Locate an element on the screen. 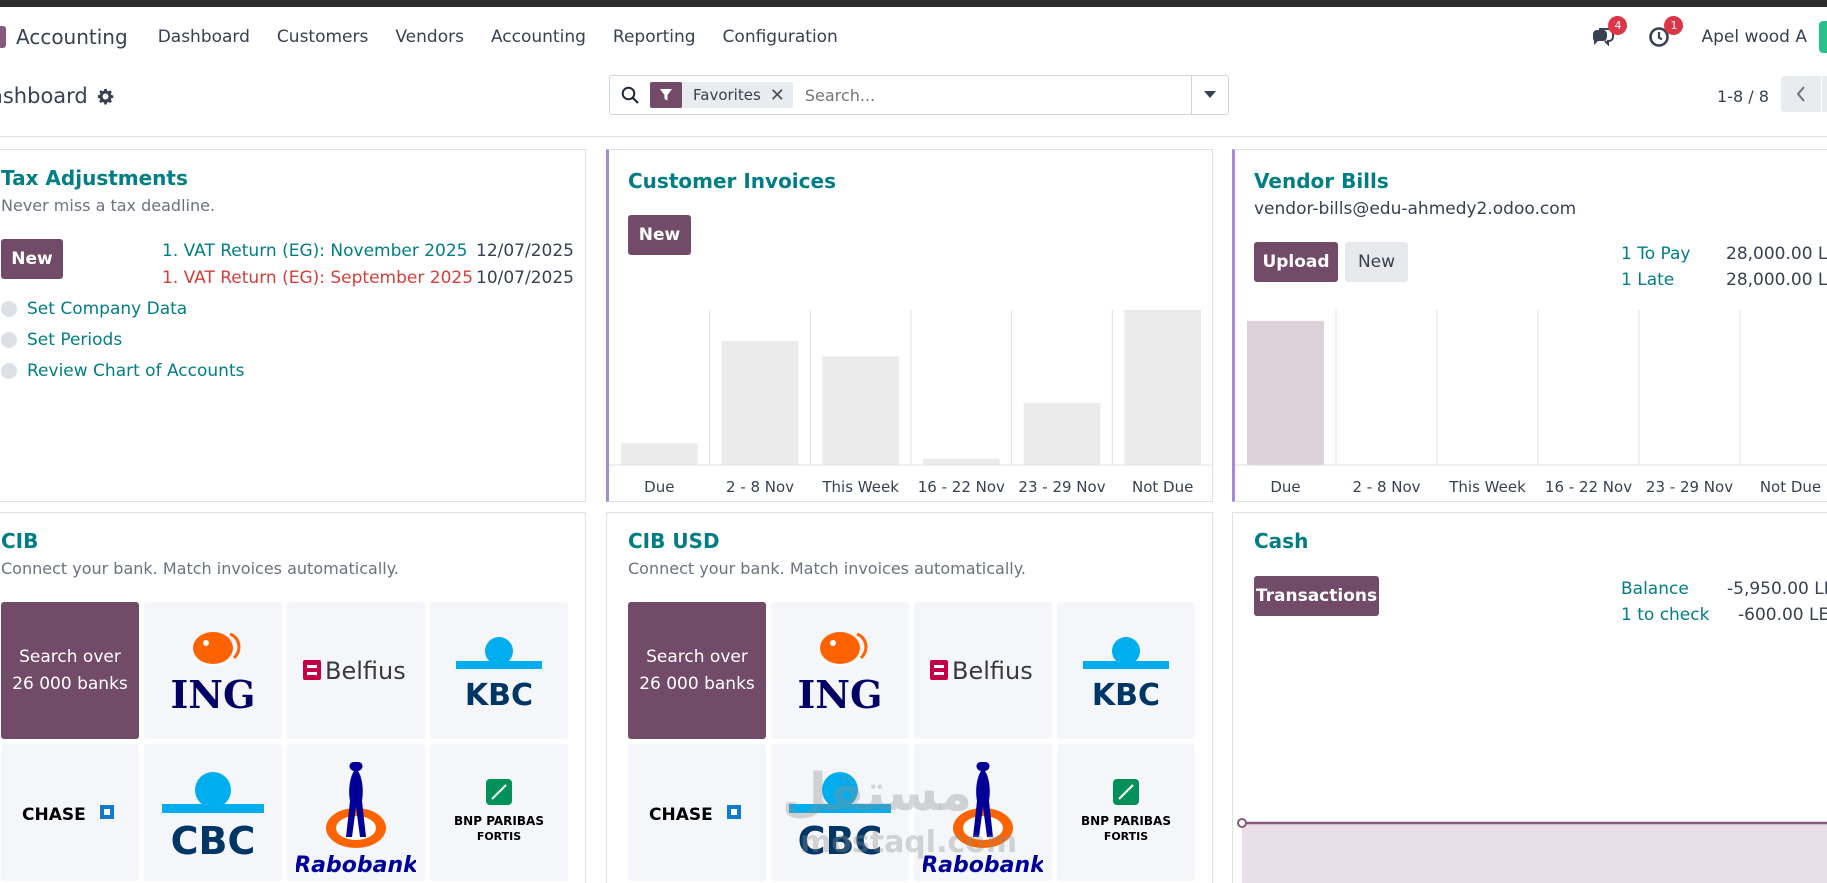 The height and width of the screenshot is (883, 1827). tax-return-date: 10/07/2025 is located at coordinates (525, 278).